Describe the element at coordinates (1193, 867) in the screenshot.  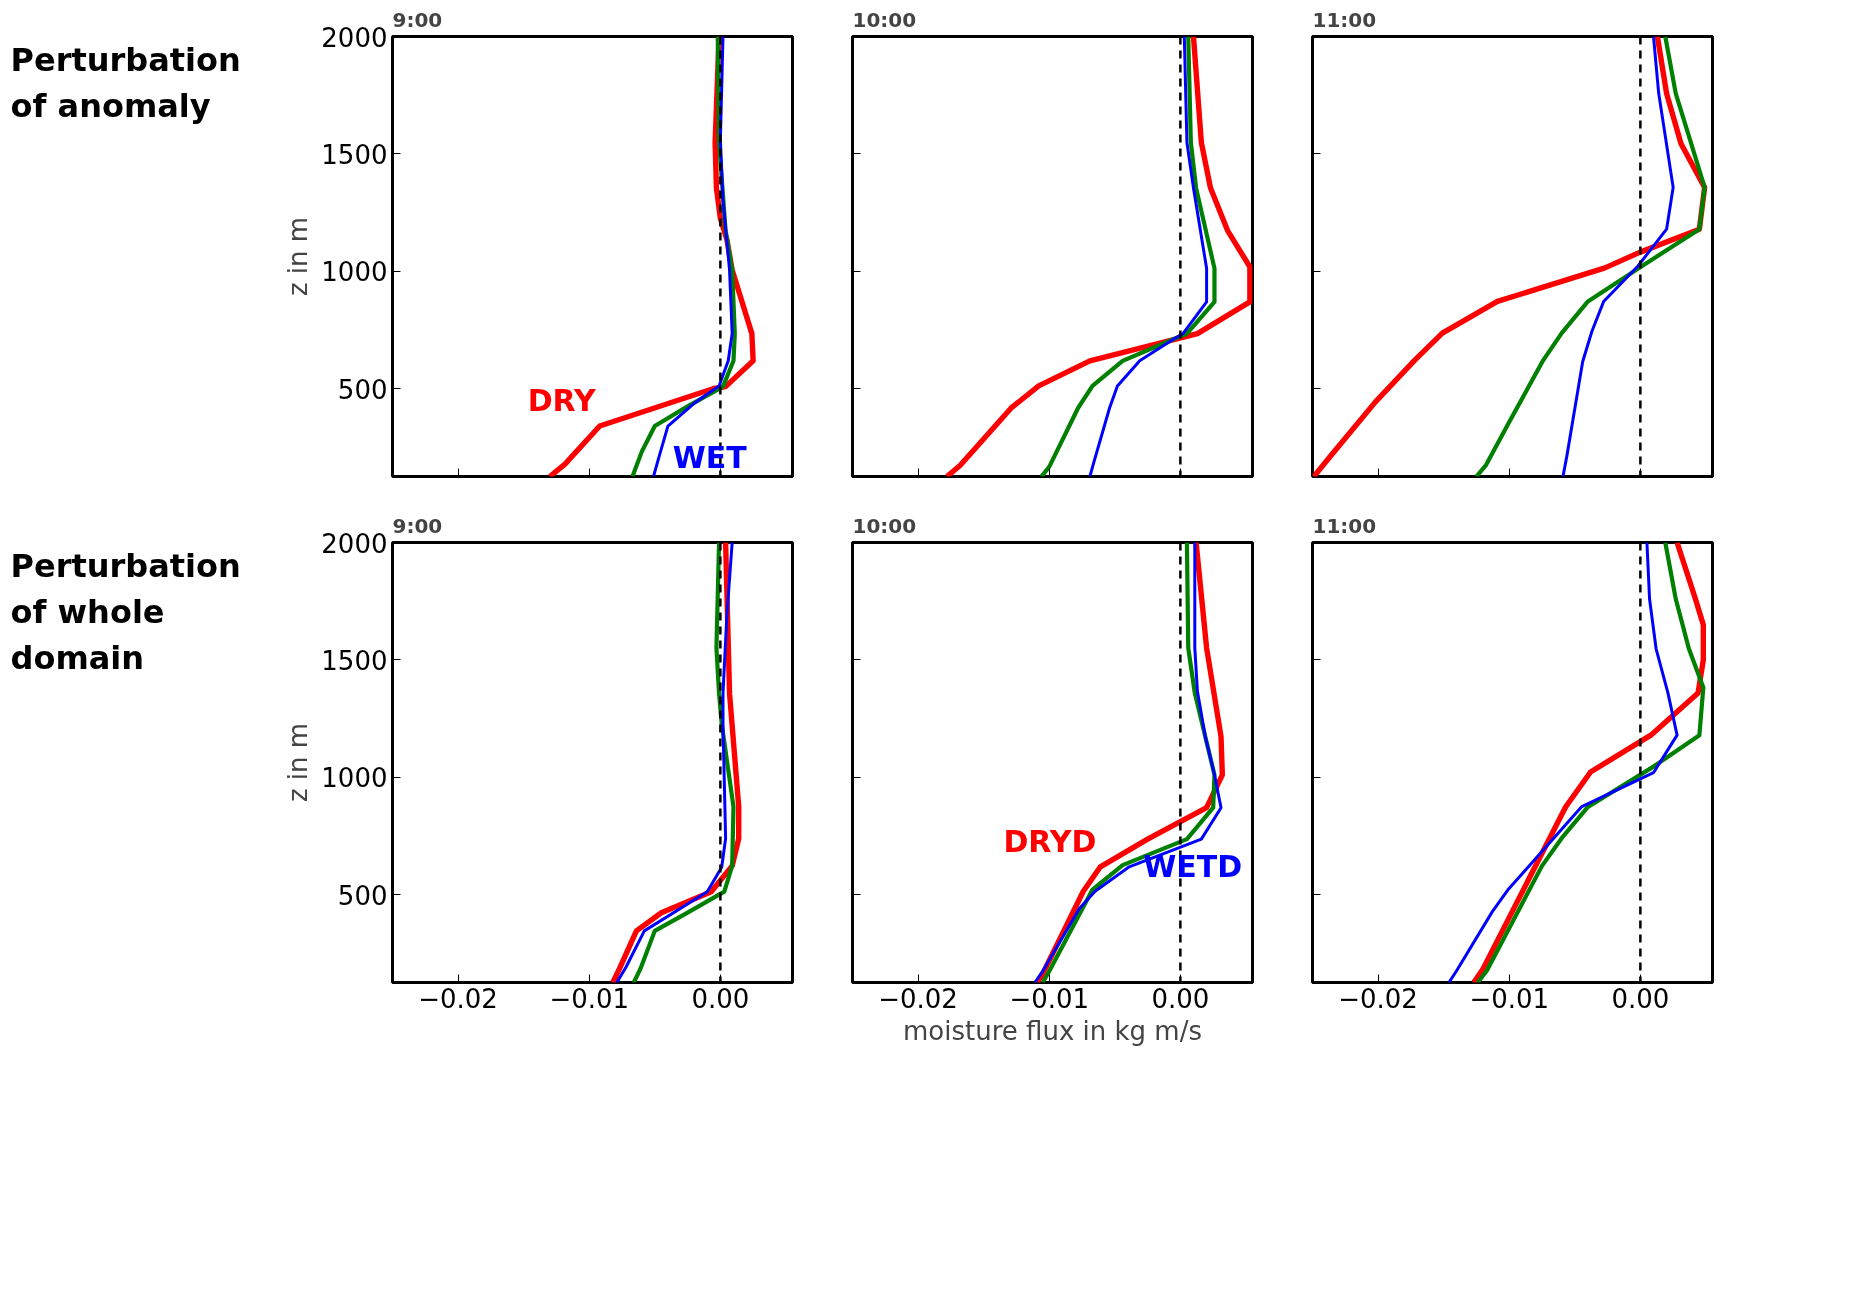
I see `series-label: WETD` at that location.